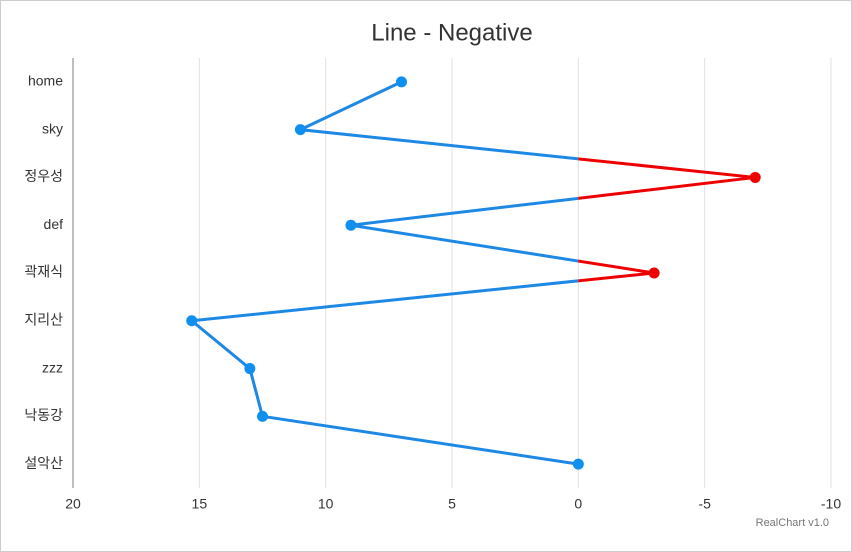  Describe the element at coordinates (43, 463) in the screenshot. I see `y-tick-label: 설악산` at that location.